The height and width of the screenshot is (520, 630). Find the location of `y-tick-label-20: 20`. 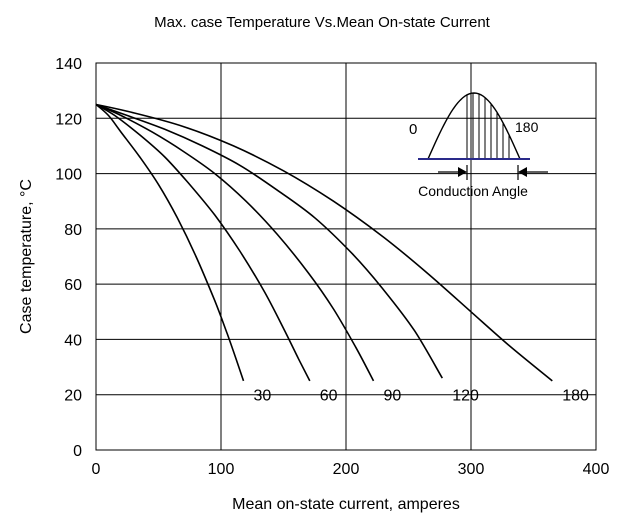

y-tick-label-20: 20 is located at coordinates (73, 396).